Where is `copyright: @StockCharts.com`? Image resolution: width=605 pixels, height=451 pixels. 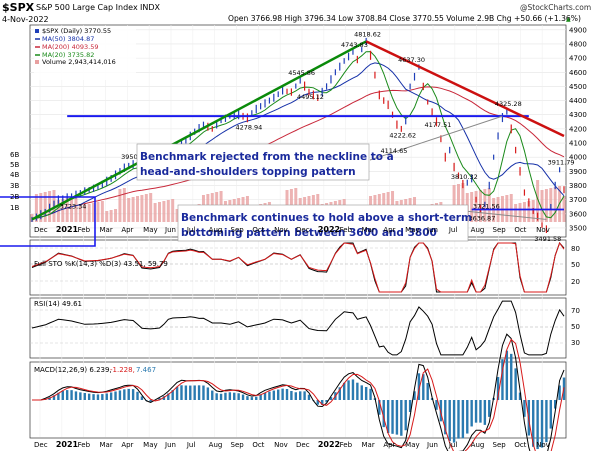 copyright: @StockCharts.com is located at coordinates (555, 7).